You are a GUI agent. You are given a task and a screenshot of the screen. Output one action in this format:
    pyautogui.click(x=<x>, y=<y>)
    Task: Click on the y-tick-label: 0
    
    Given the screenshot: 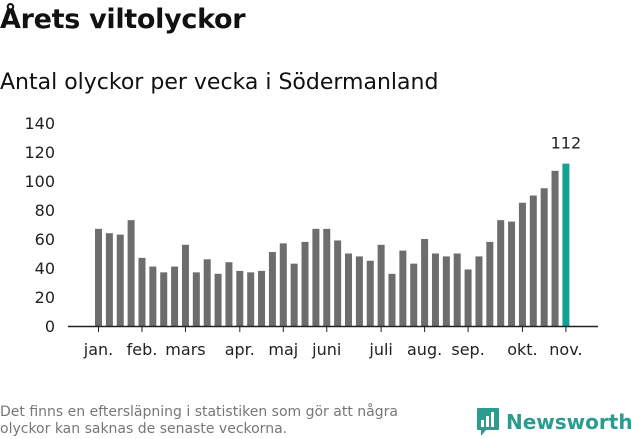 What is the action you would take?
    pyautogui.click(x=50, y=326)
    